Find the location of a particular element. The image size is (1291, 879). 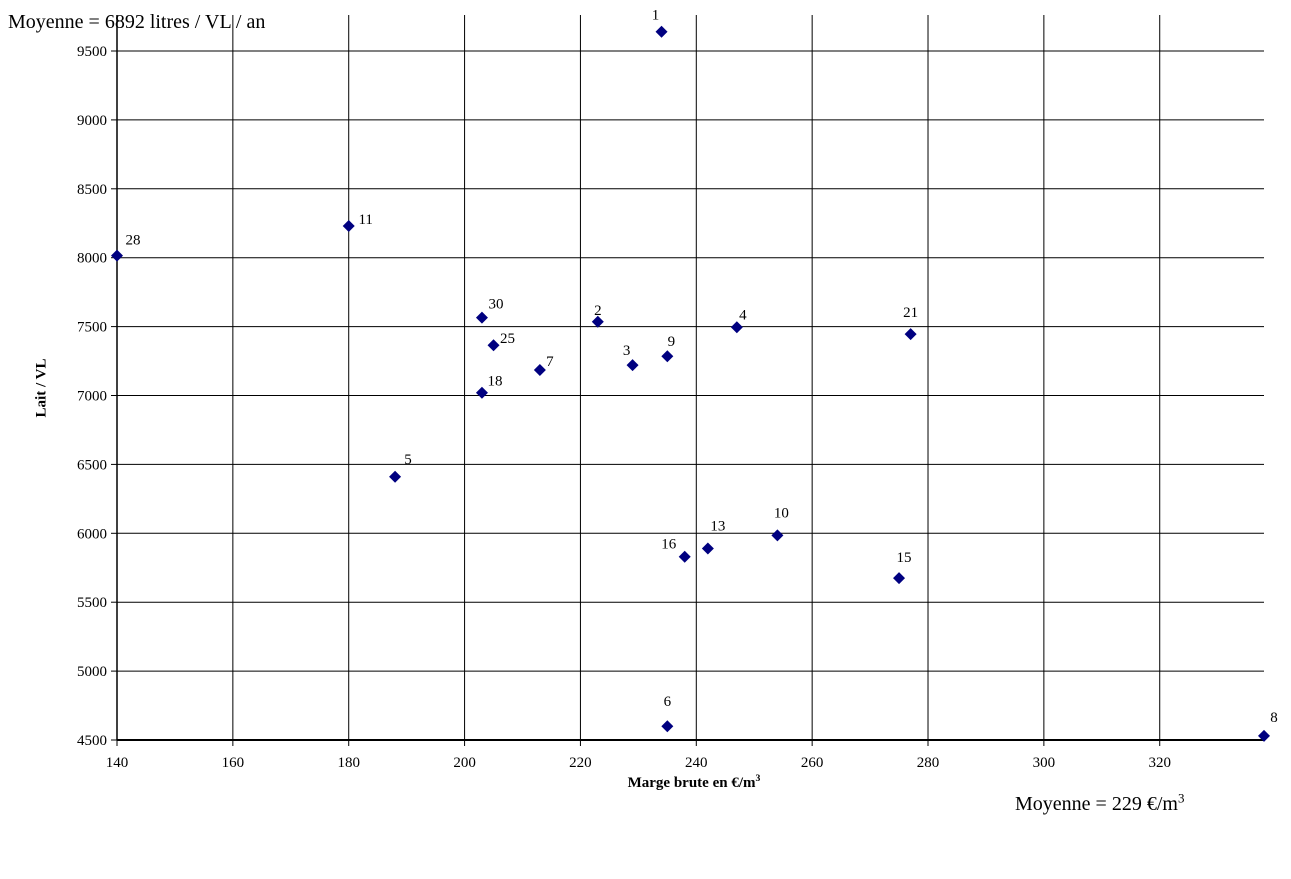

data-point-label-4: 4 is located at coordinates (743, 315).